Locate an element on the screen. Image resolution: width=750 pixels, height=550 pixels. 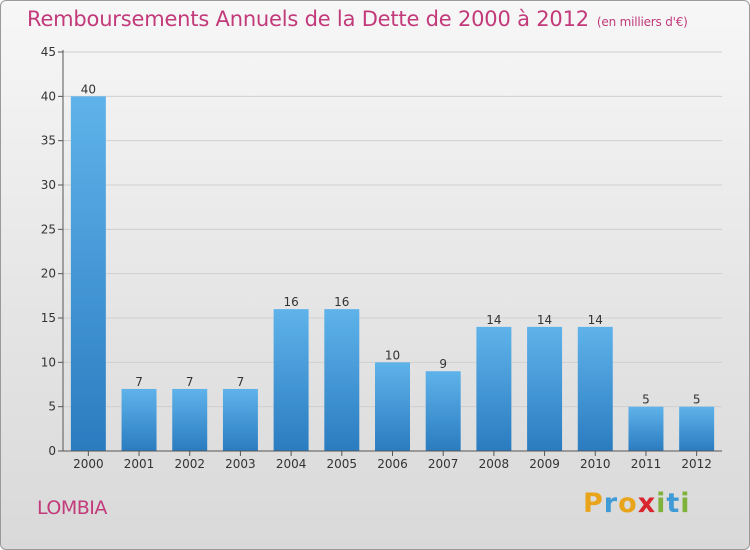
logo-letter: x is located at coordinates (647, 503).